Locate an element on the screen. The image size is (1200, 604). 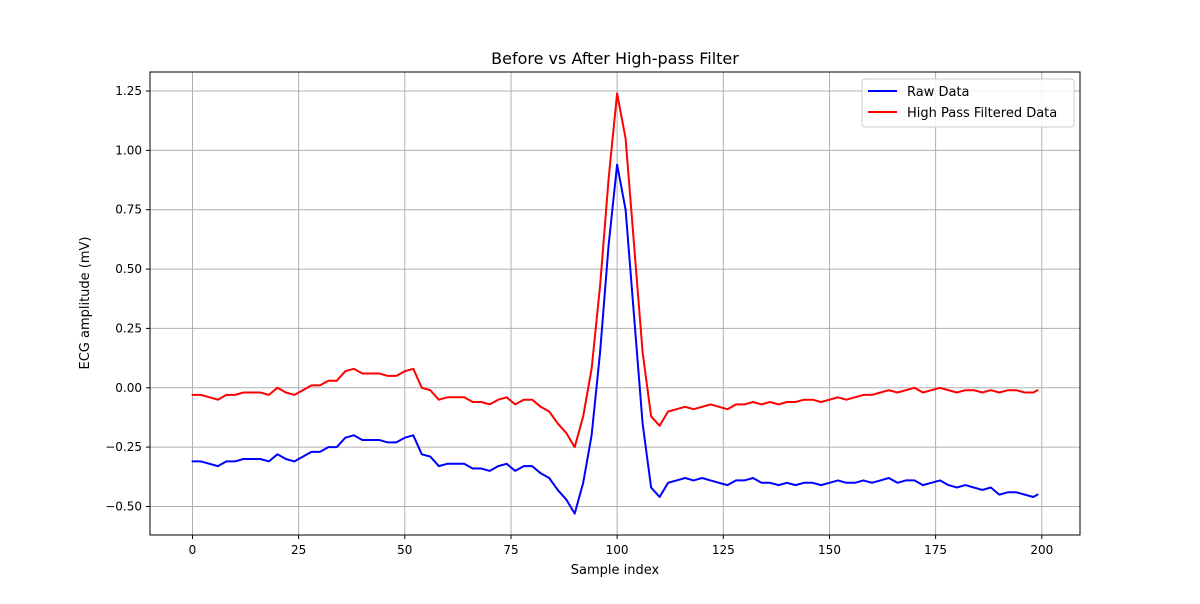
x-tick-label: 125 is located at coordinates (723, 550).